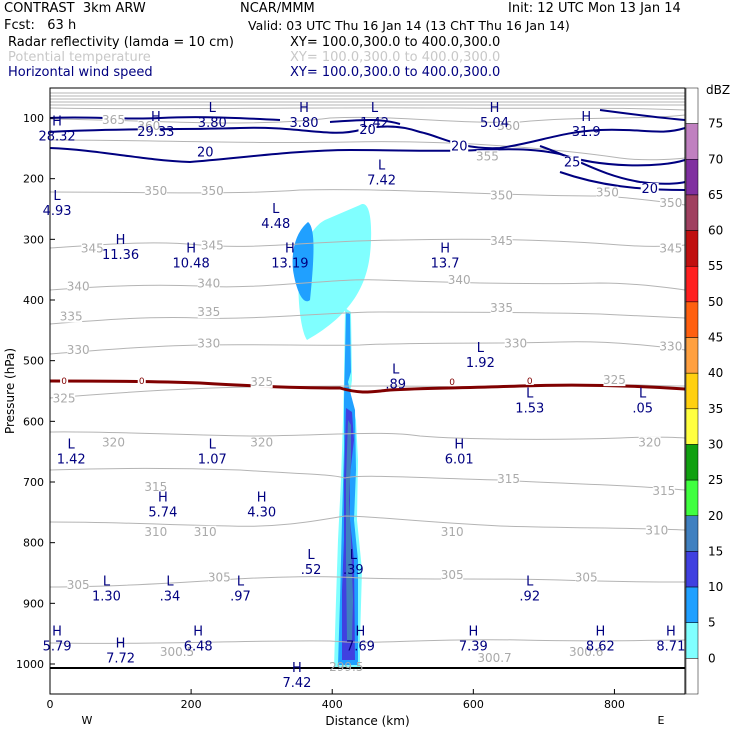 The image size is (740, 740). Describe the element at coordinates (381, 181) in the screenshot. I see `extremum-value: 7.42` at that location.